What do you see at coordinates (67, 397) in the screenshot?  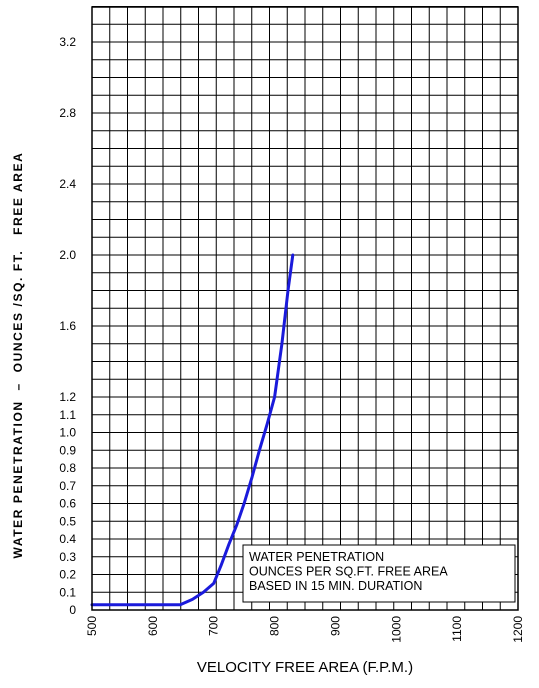 I see `y-tick-label: 1.2` at bounding box center [67, 397].